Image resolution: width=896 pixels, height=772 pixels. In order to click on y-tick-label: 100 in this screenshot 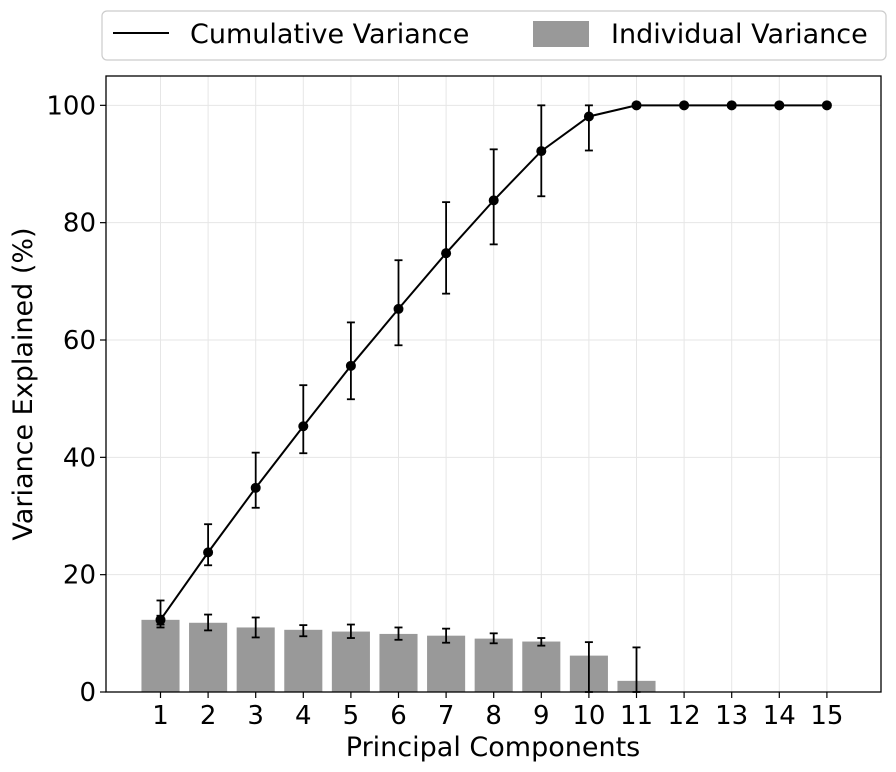, I will do `click(71, 106)`.